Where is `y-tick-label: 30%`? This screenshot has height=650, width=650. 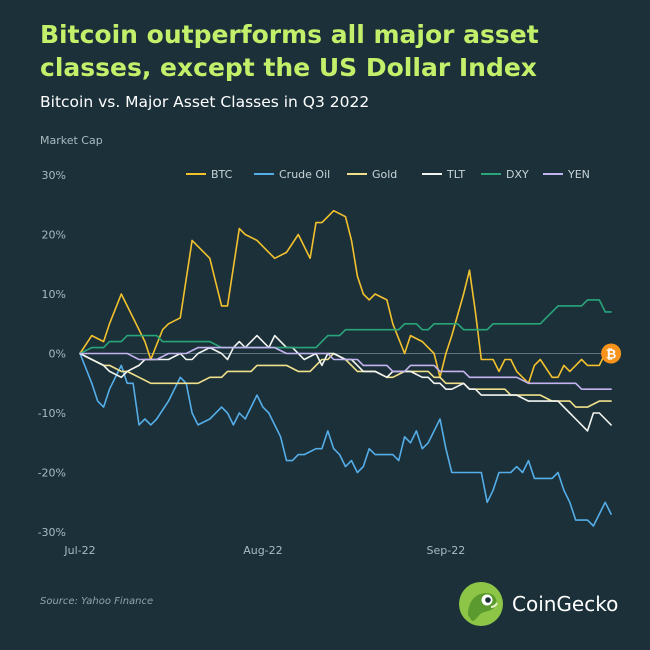
y-tick-label: 30% is located at coordinates (54, 175).